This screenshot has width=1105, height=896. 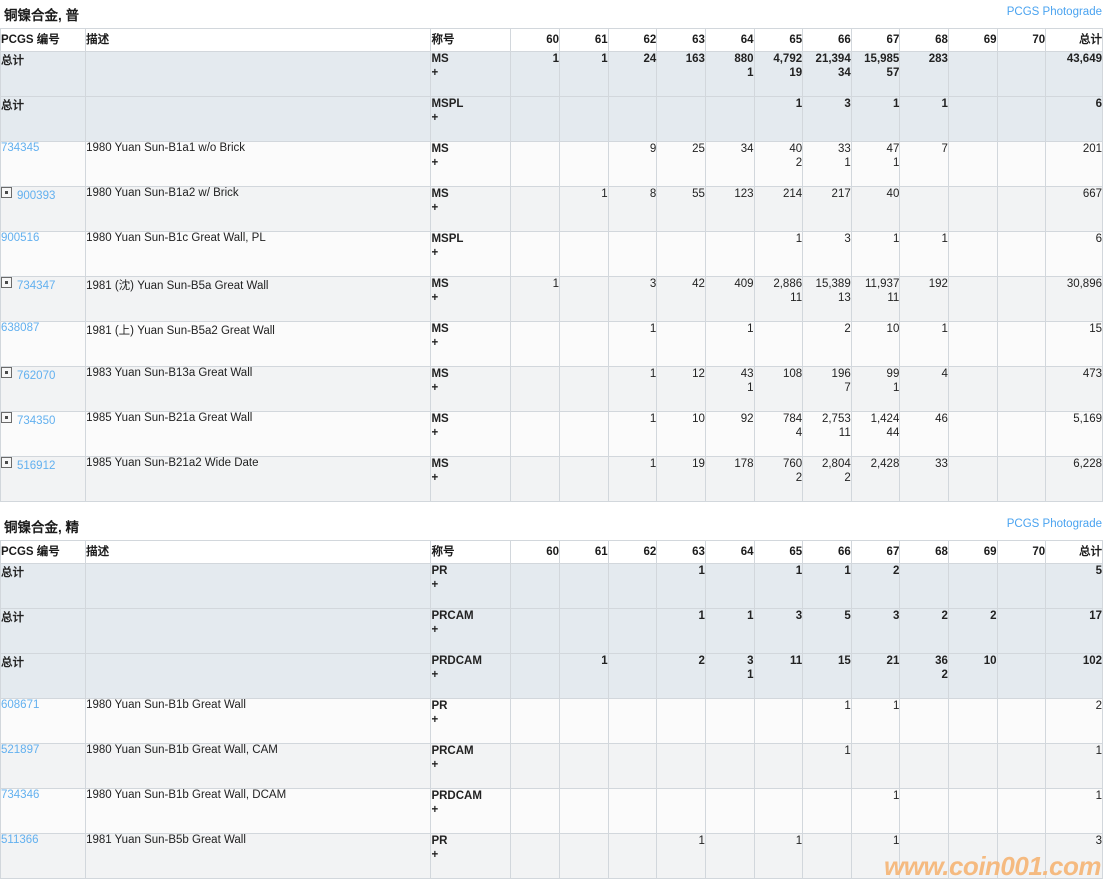 What do you see at coordinates (893, 433) in the screenshot?
I see `grade-plus-count: 44` at bounding box center [893, 433].